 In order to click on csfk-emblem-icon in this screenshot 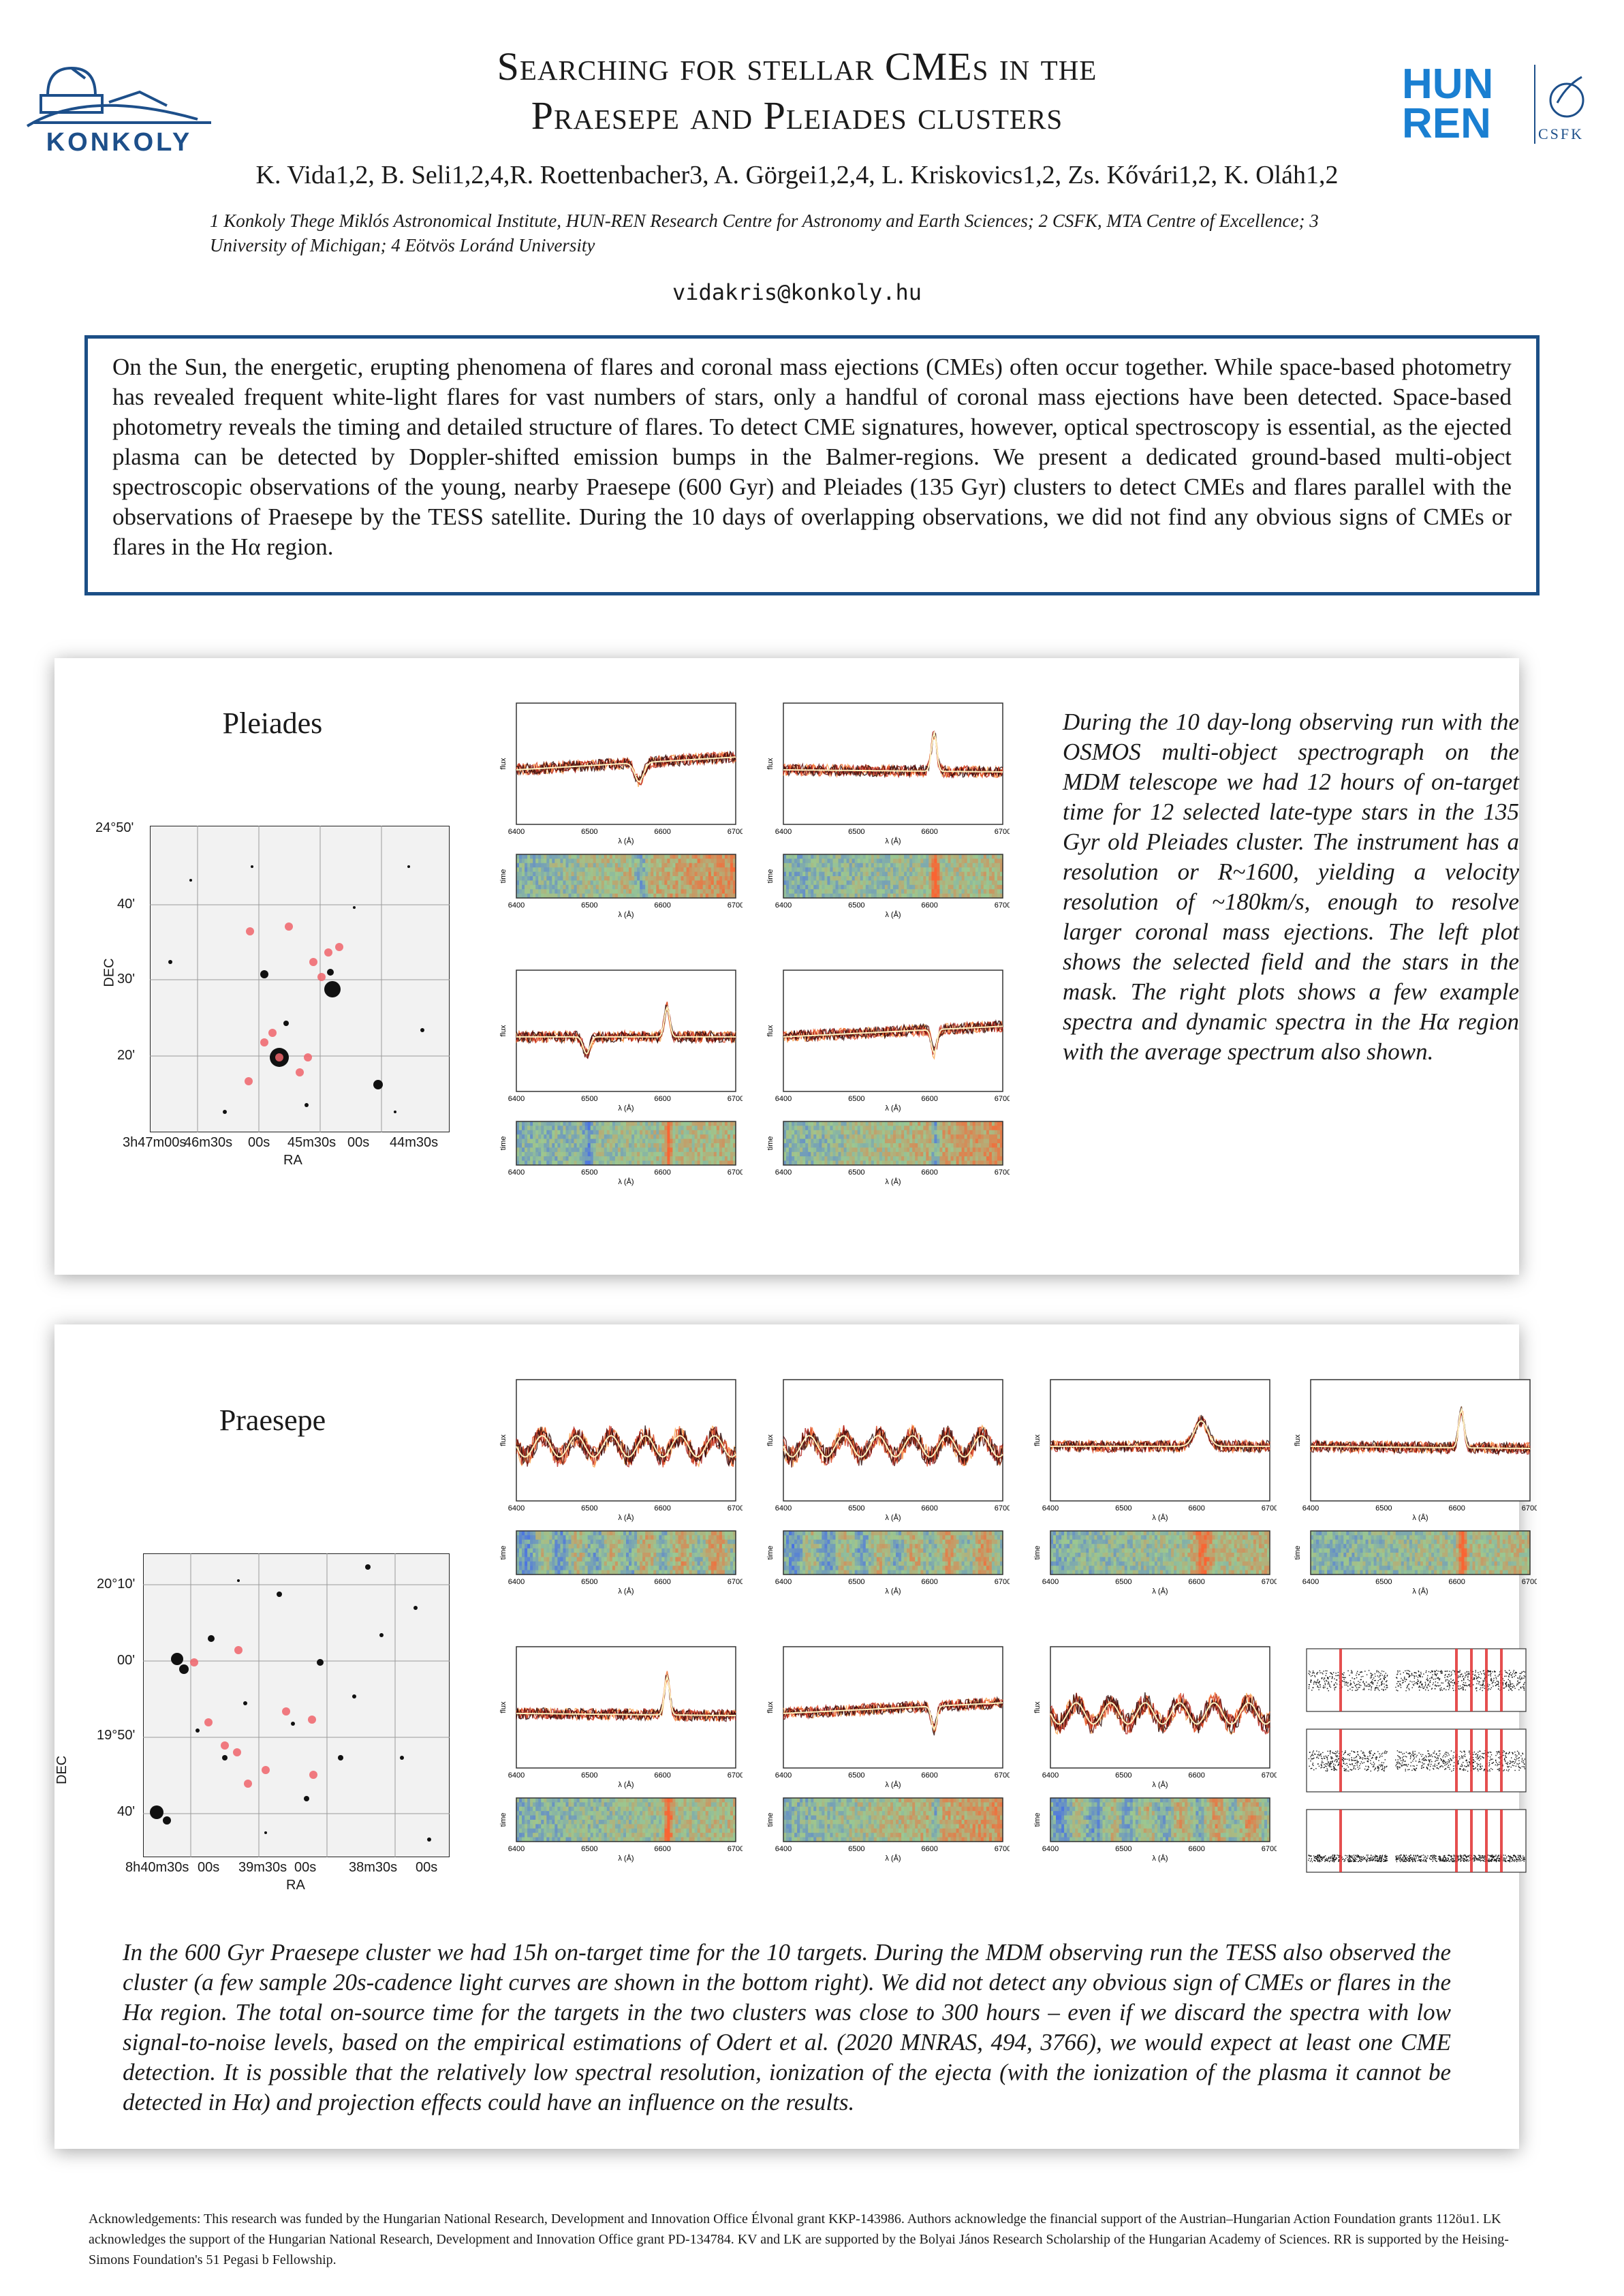, I will do `click(1566, 97)`.